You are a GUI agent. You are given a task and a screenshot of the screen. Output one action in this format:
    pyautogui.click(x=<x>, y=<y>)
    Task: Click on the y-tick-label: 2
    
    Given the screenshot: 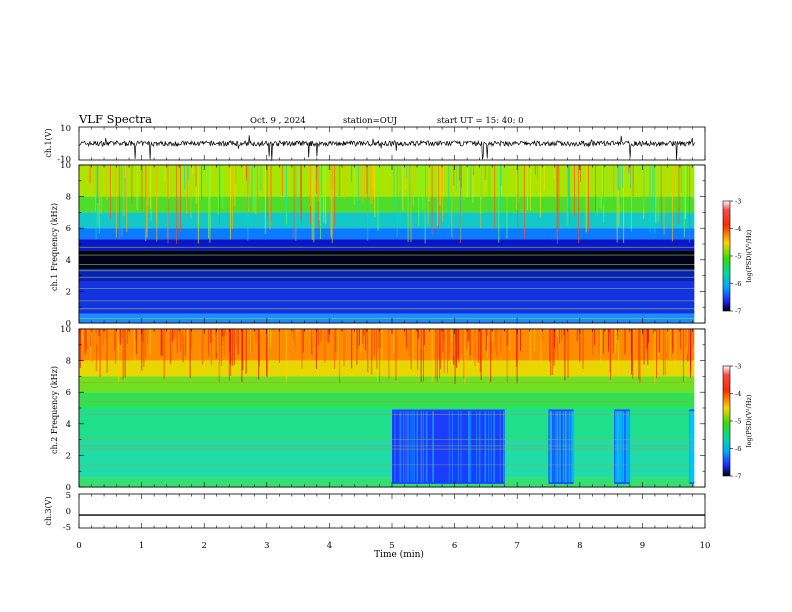 What is the action you would take?
    pyautogui.click(x=68, y=456)
    